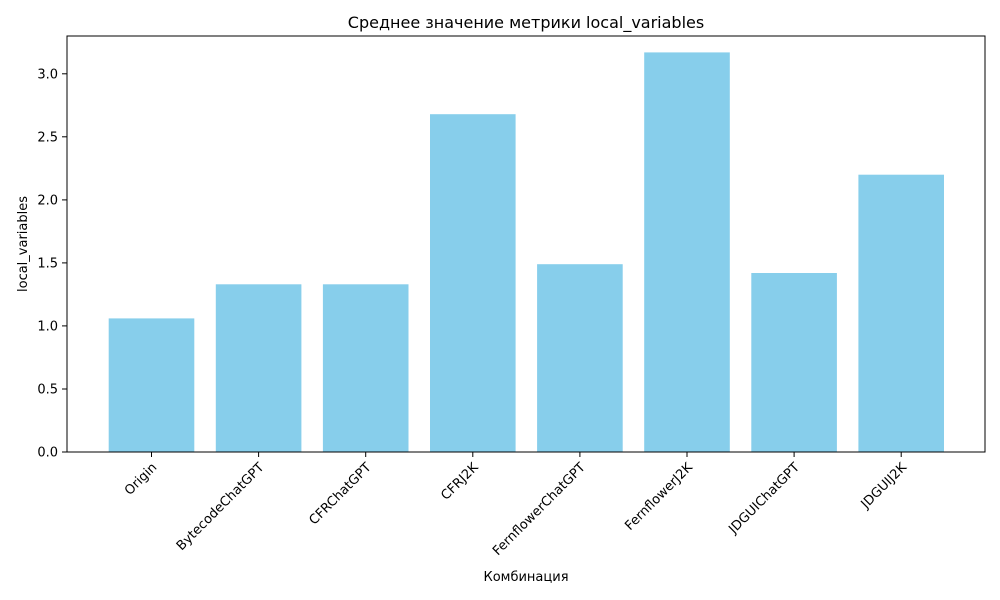 The image size is (1000, 600). Describe the element at coordinates (473, 283) in the screenshot. I see `bar-CFRJ2K` at that location.